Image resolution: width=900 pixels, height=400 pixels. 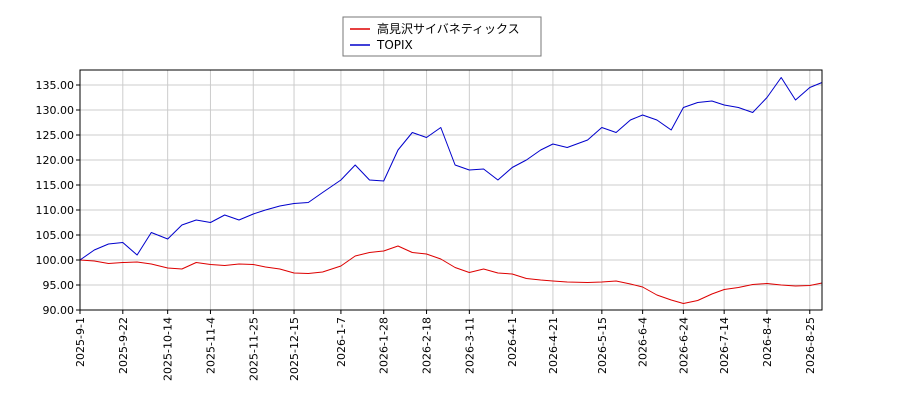 I want to click on x-tick-label: 2026-8-4, so click(x=767, y=342).